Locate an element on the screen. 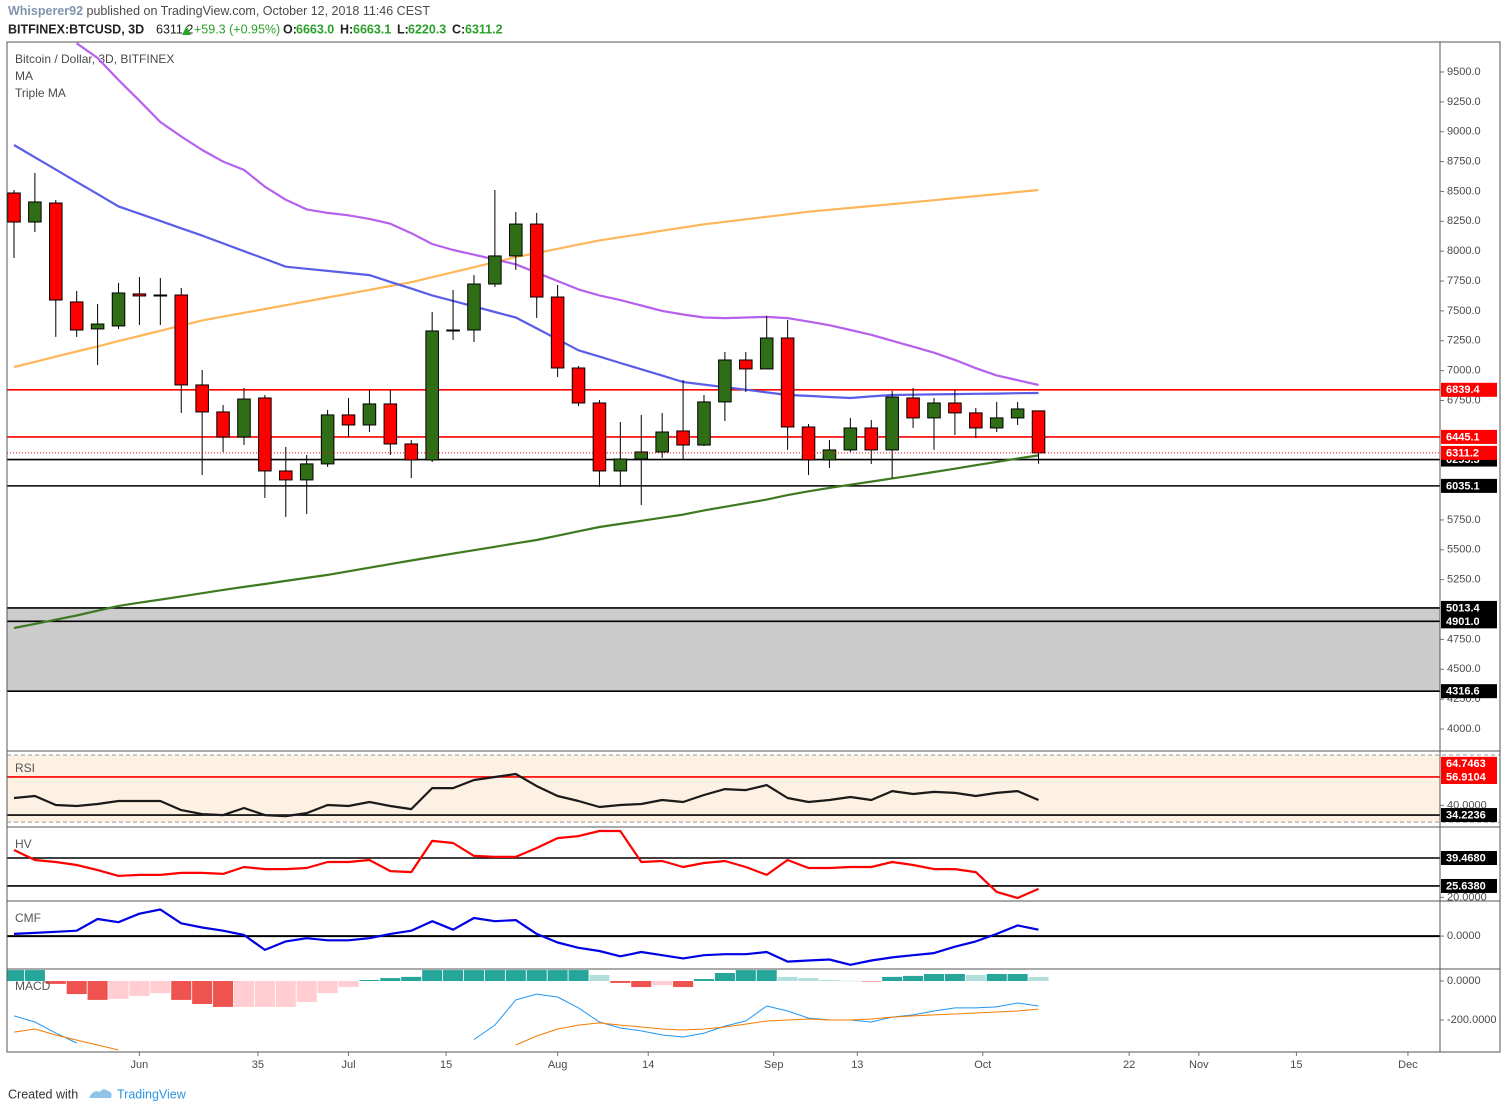  x-tick-label: 14 is located at coordinates (648, 1065).